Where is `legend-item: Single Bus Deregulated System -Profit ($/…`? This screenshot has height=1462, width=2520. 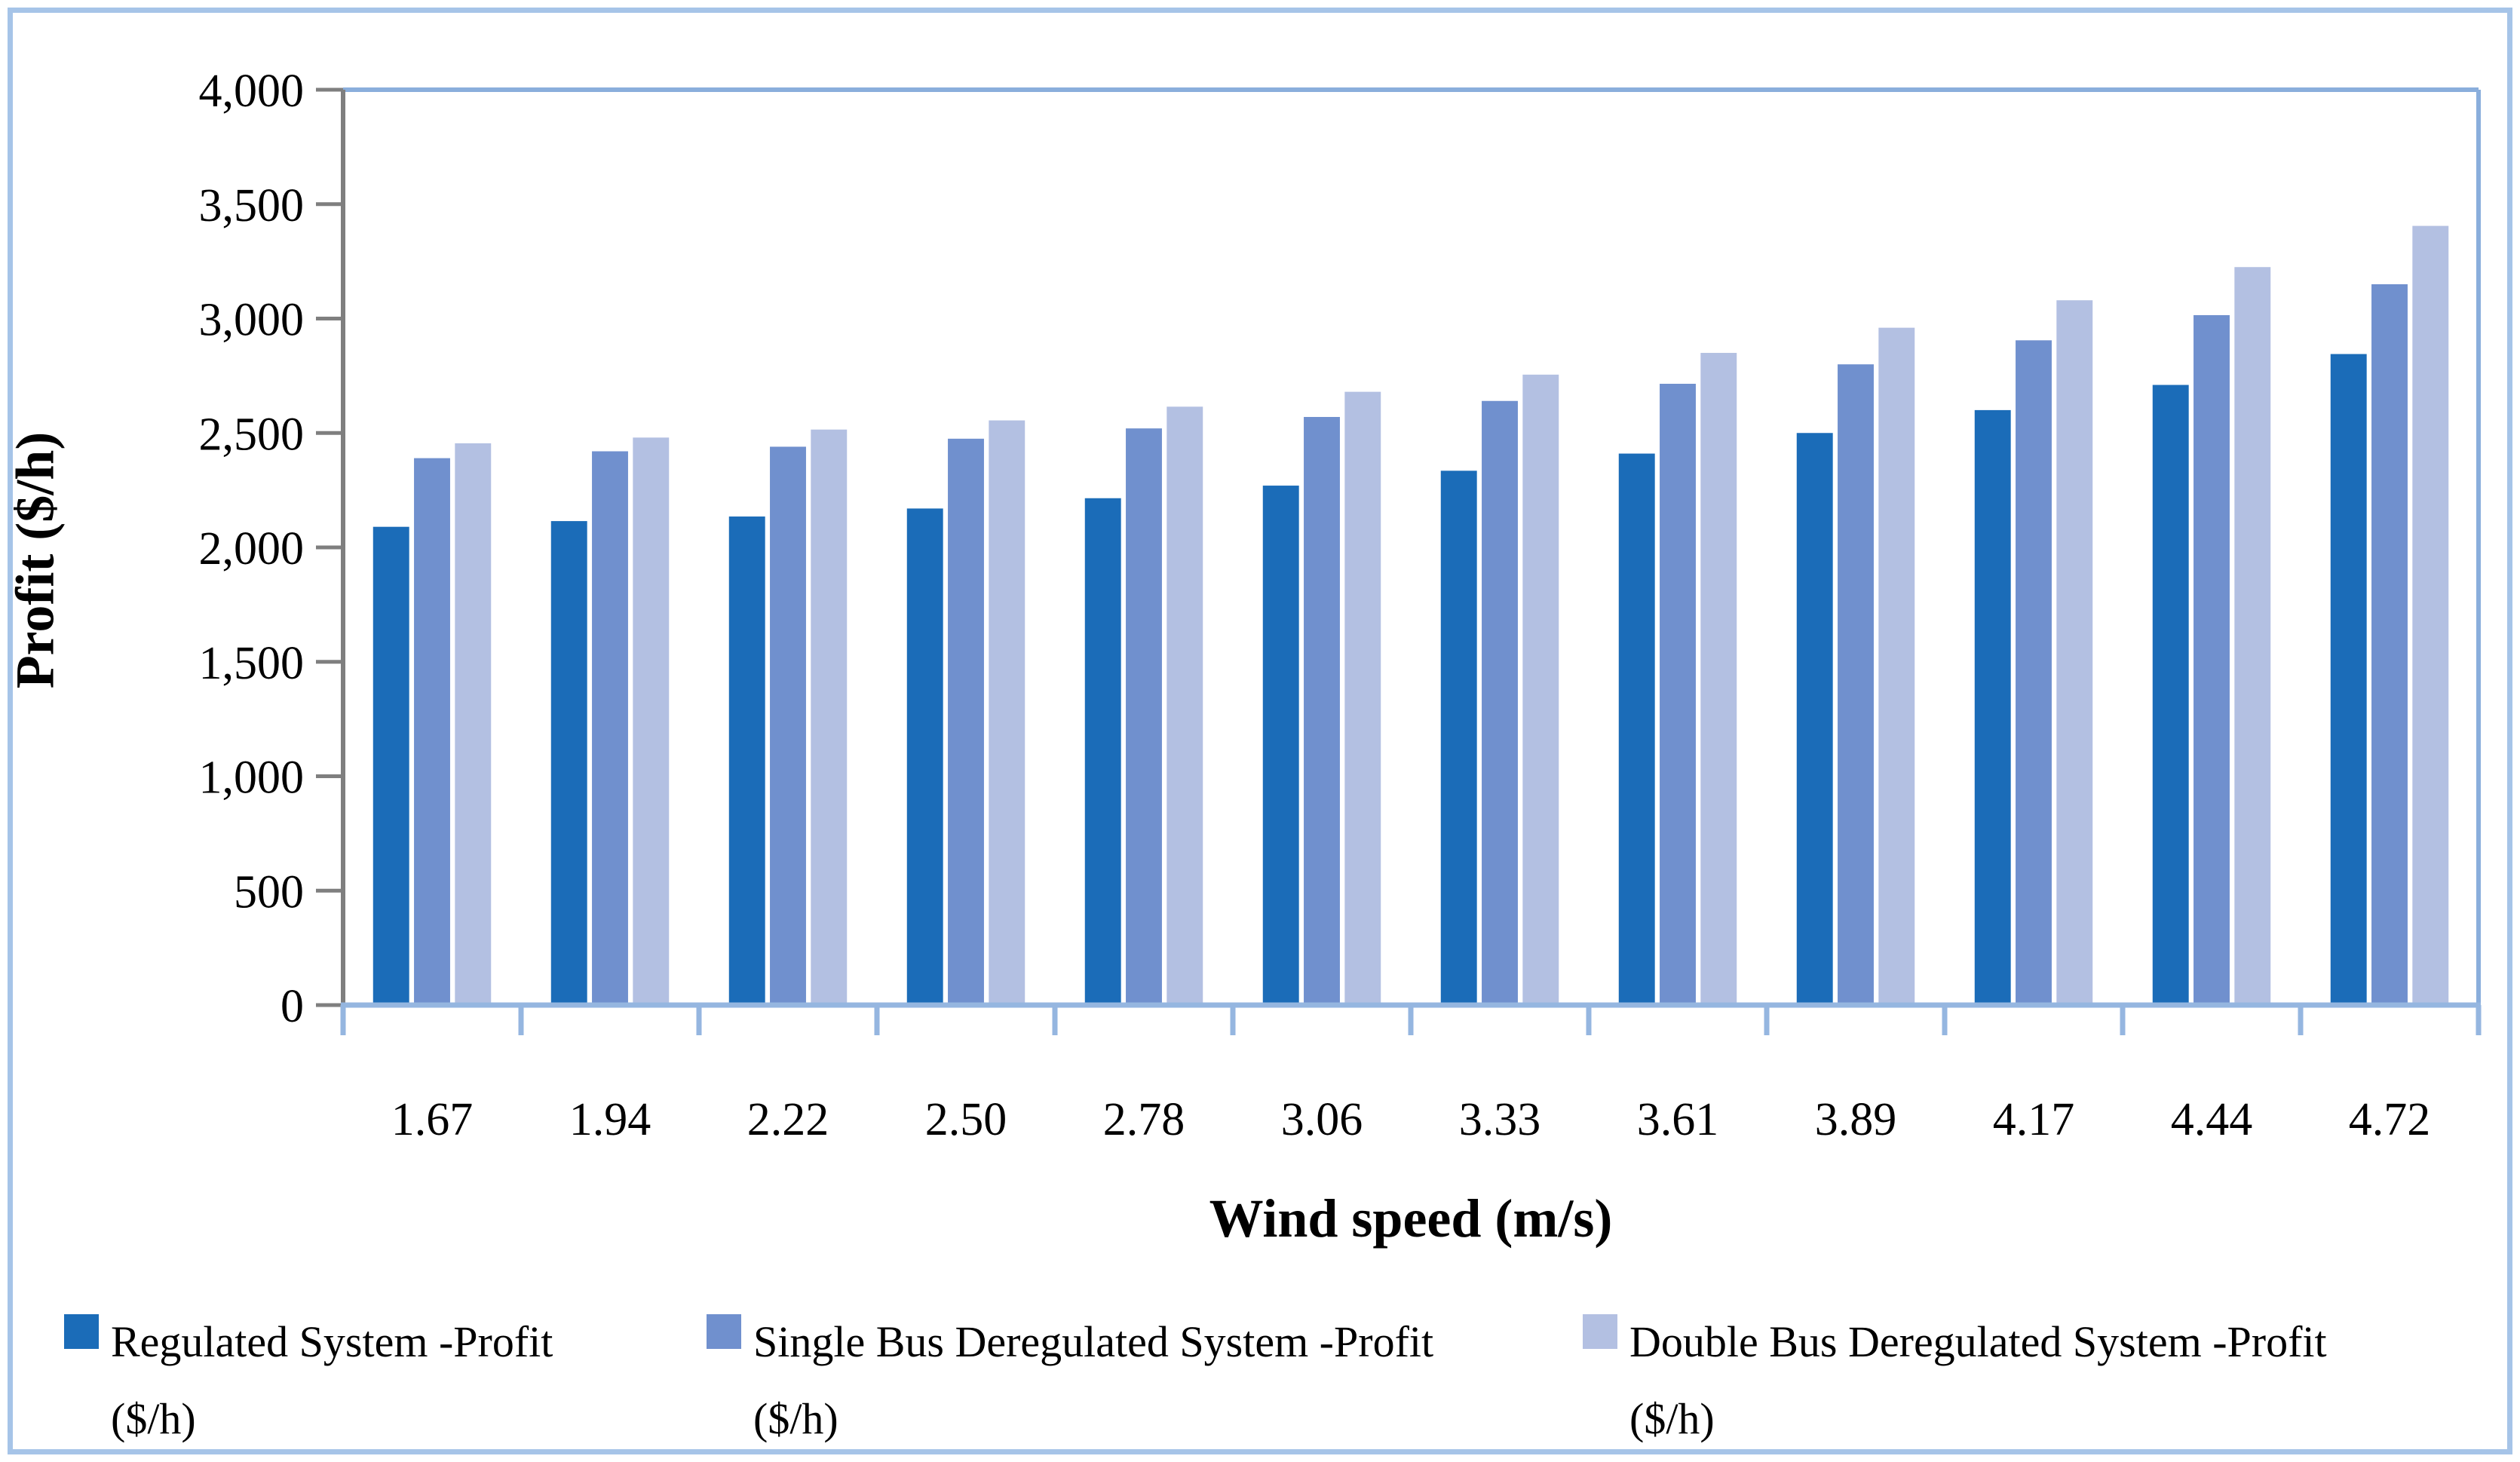 legend-item: Single Bus Deregulated System -Profit ($/… is located at coordinates (1070, 1380).